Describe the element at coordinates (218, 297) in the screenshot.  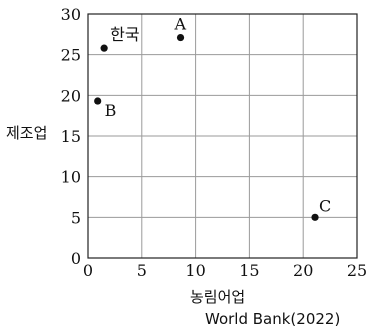
I see `x-axis-label: 농림어업` at that location.